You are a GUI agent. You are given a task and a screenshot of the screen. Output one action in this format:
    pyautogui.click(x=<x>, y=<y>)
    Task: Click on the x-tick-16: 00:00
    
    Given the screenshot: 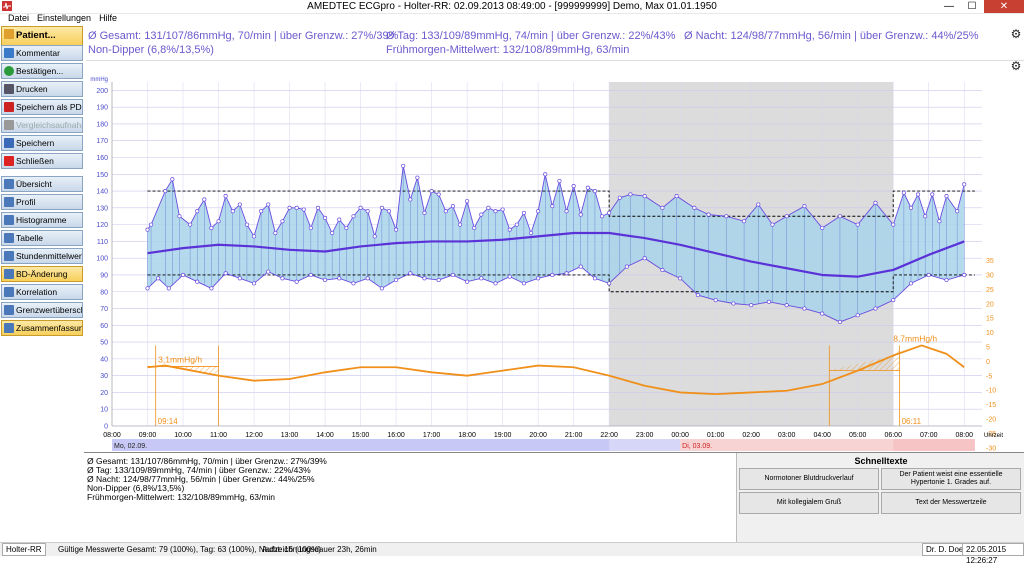 What is the action you would take?
    pyautogui.click(x=680, y=435)
    